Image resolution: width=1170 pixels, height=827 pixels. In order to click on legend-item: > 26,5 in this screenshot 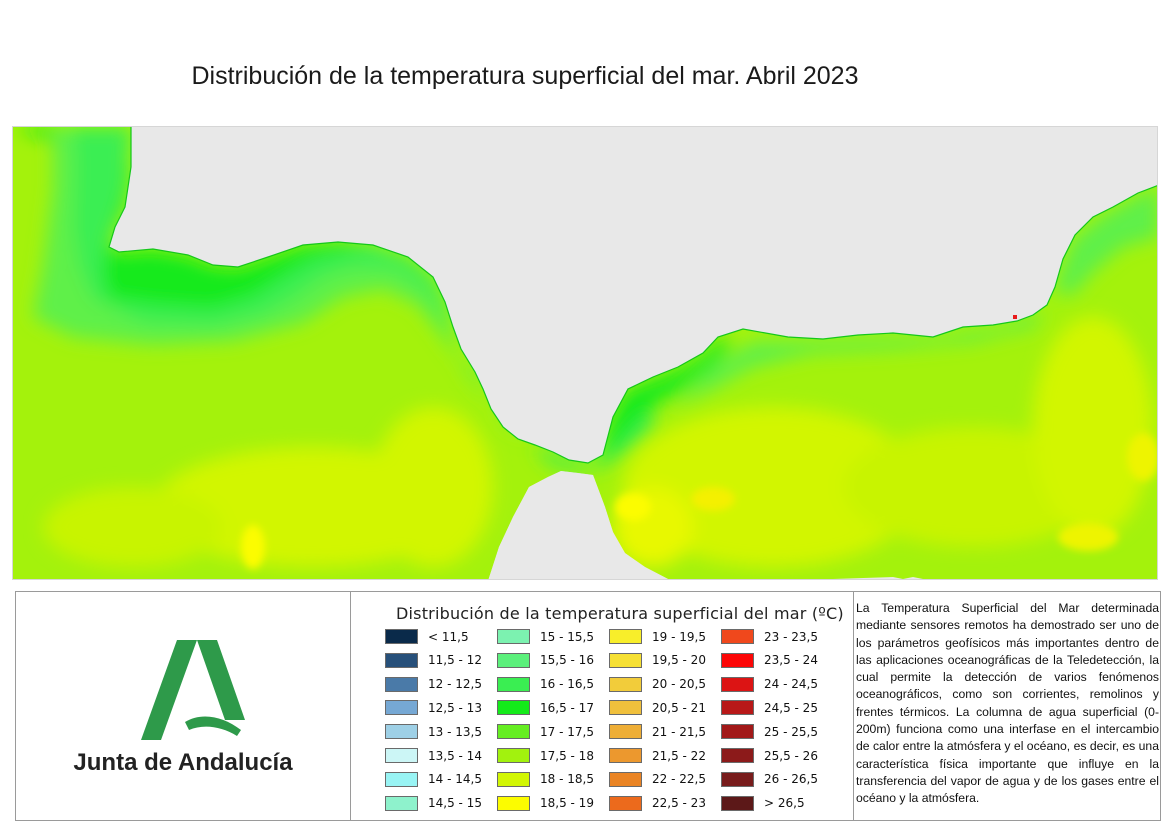, I will do `click(763, 803)`.